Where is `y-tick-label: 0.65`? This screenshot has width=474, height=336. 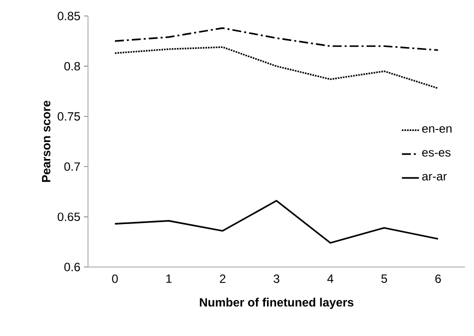
y-tick-label: 0.65 is located at coordinates (69, 217).